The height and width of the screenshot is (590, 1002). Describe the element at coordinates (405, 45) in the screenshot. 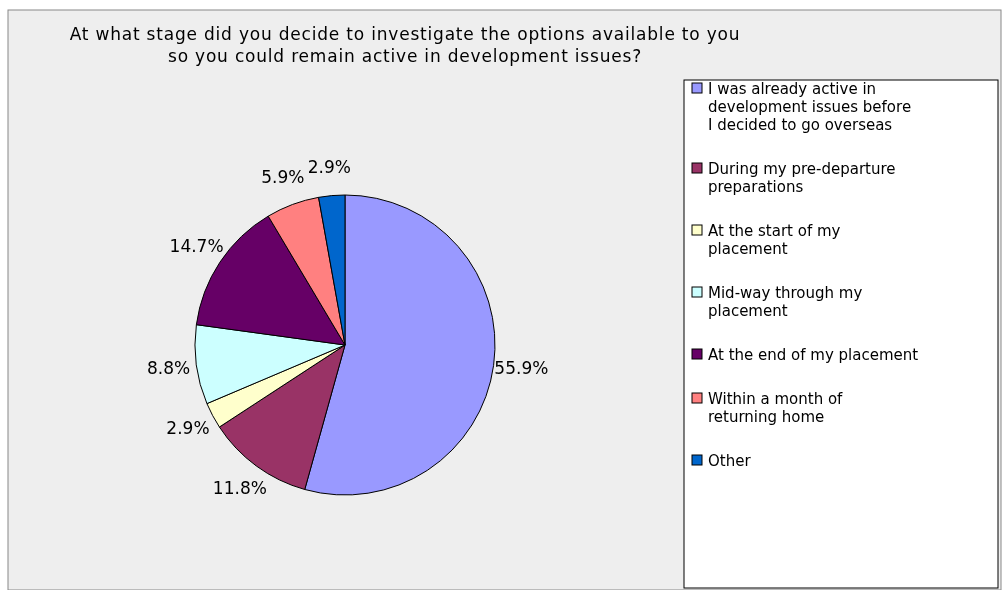

I see `chart-title: At what stage did you decide to investigate the options available to you so you could remain active in development issues?` at that location.